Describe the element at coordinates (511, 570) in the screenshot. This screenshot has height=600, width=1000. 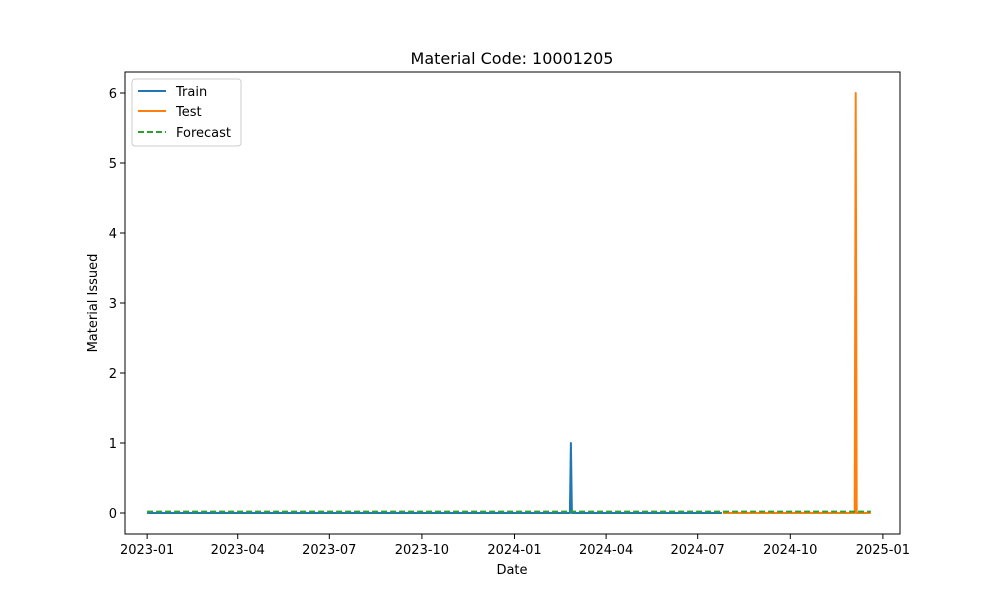
I see `x-axis-label: Date` at that location.